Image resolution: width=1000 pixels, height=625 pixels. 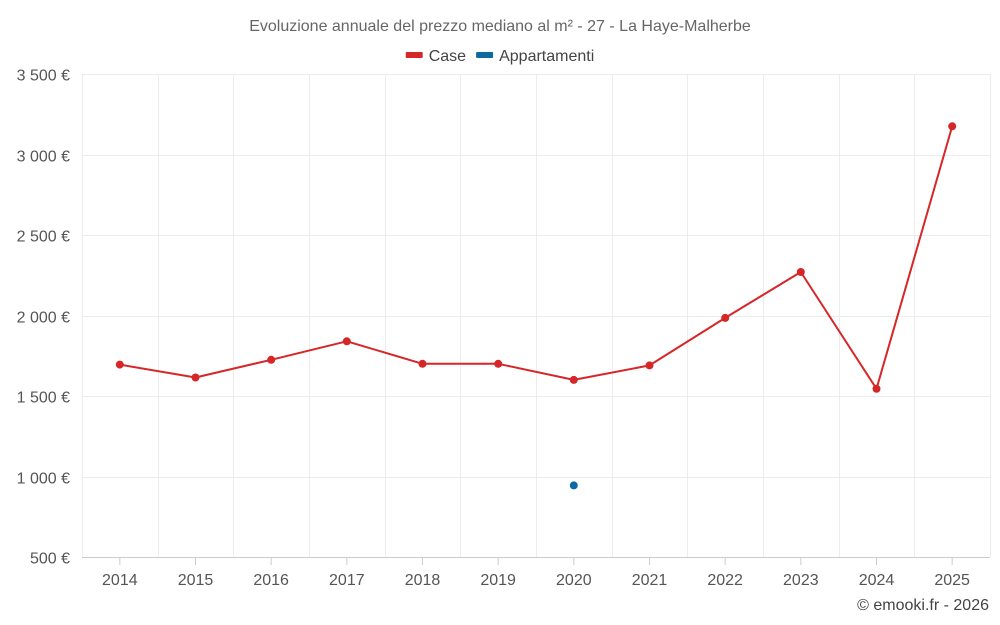 What do you see at coordinates (923, 605) in the screenshot?
I see `credit-text: © emooki.fr - 2026` at bounding box center [923, 605].